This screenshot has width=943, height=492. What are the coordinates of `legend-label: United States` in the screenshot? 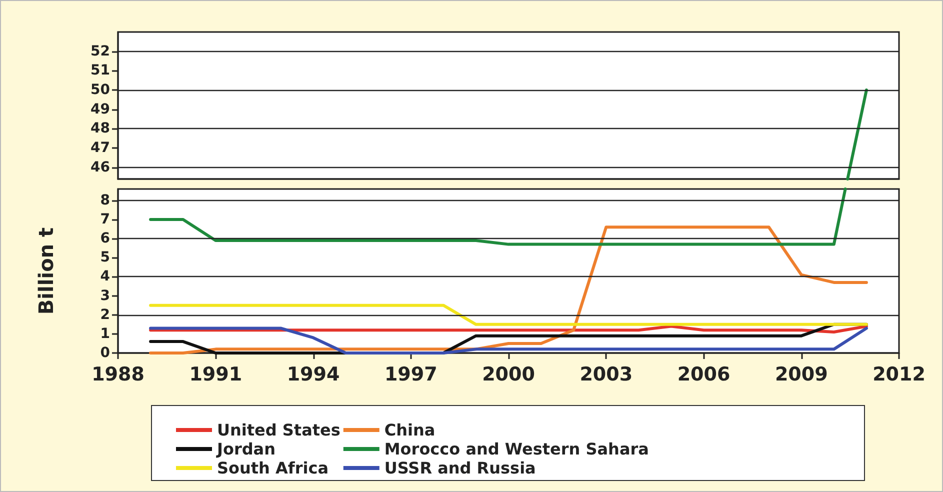 It's located at (278, 430).